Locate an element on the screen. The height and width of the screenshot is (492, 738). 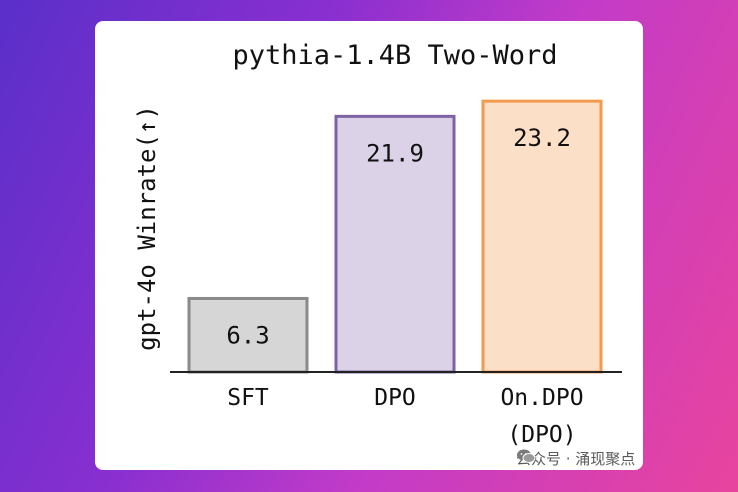
bar-on-dpo-dpo- is located at coordinates (542, 236).